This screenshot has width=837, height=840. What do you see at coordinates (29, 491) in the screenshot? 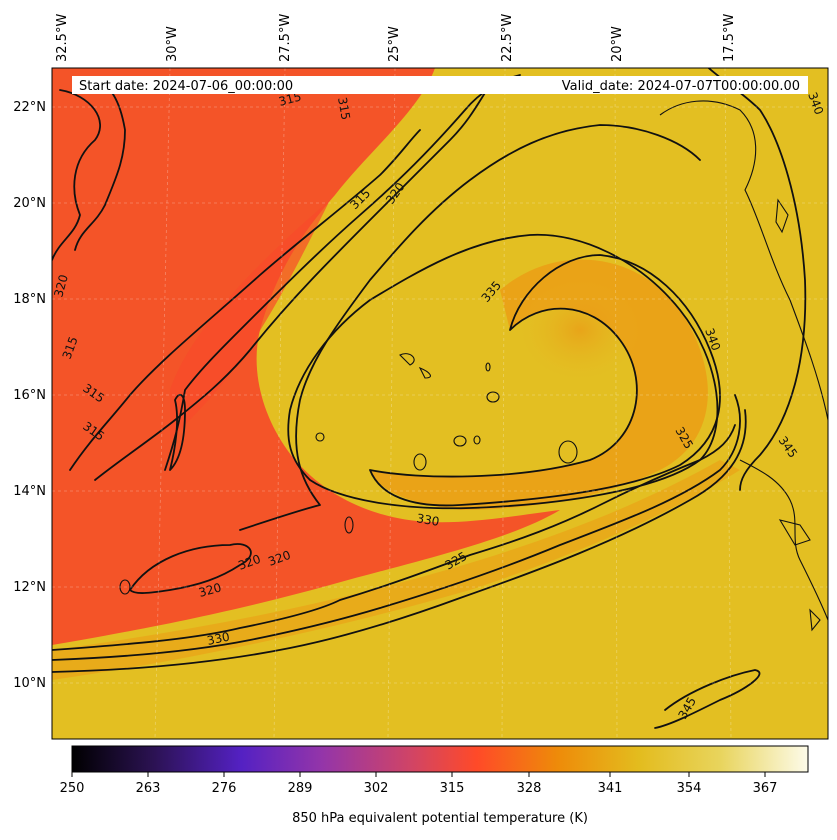
I see `latitude-label: 14°N` at bounding box center [29, 491].